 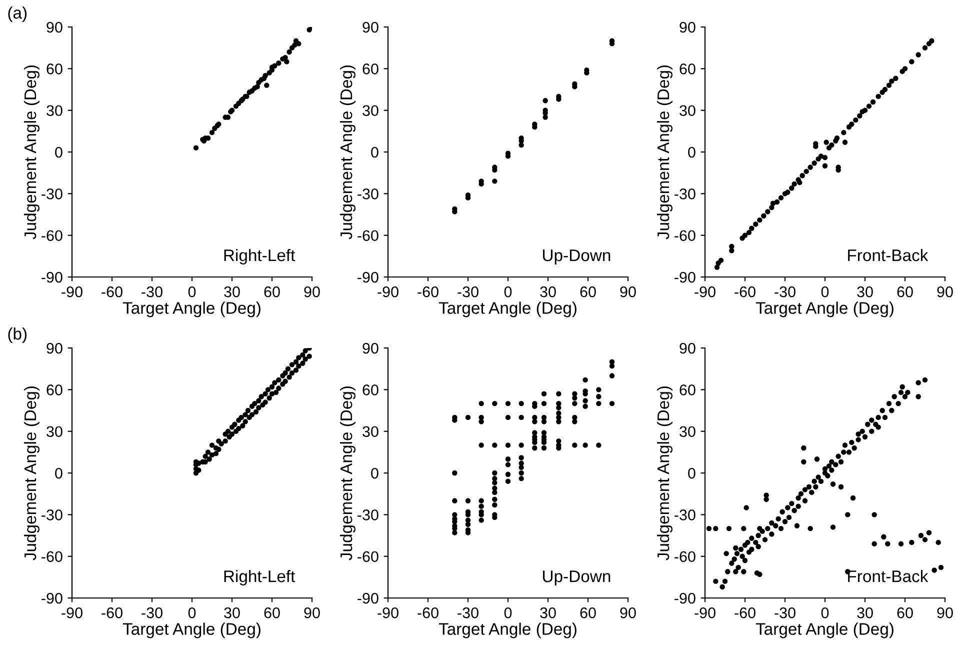 What do you see at coordinates (17, 14) in the screenshot?
I see `text: (a)` at bounding box center [17, 14].